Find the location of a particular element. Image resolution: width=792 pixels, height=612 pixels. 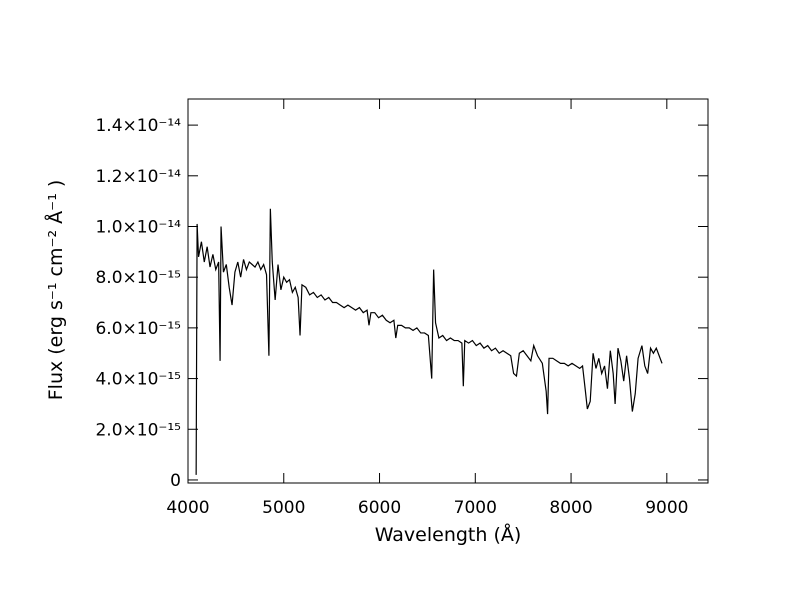

x-tick-label: 6000 is located at coordinates (379, 508).